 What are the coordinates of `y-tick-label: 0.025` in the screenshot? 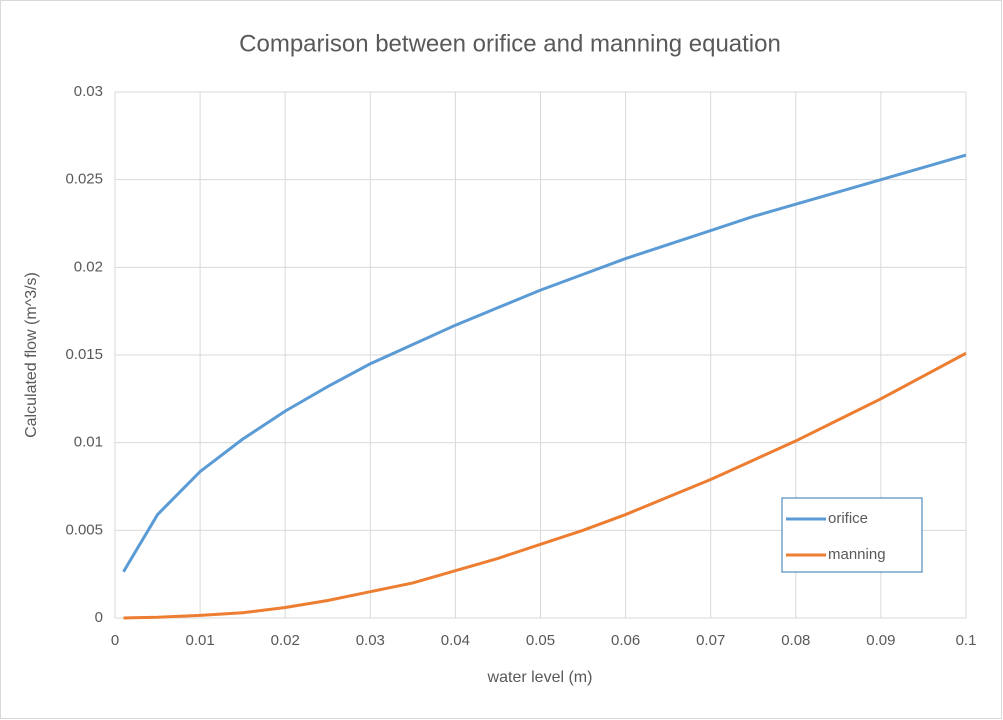 It's located at (84, 179).